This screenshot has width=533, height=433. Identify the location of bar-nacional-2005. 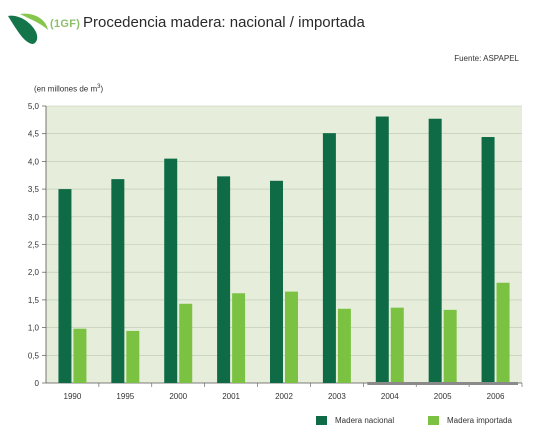
(435, 250).